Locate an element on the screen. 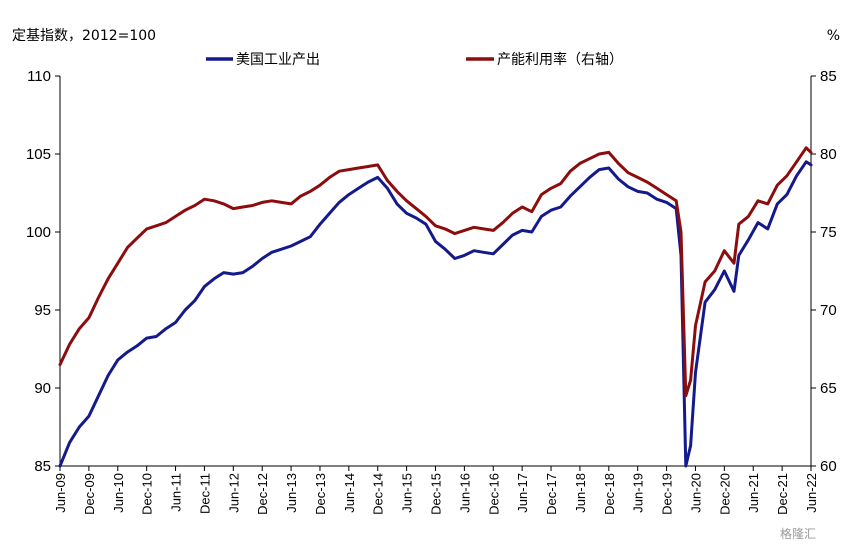 The image size is (862, 548). x-tick-label: Jun-21 is located at coordinates (753, 493).